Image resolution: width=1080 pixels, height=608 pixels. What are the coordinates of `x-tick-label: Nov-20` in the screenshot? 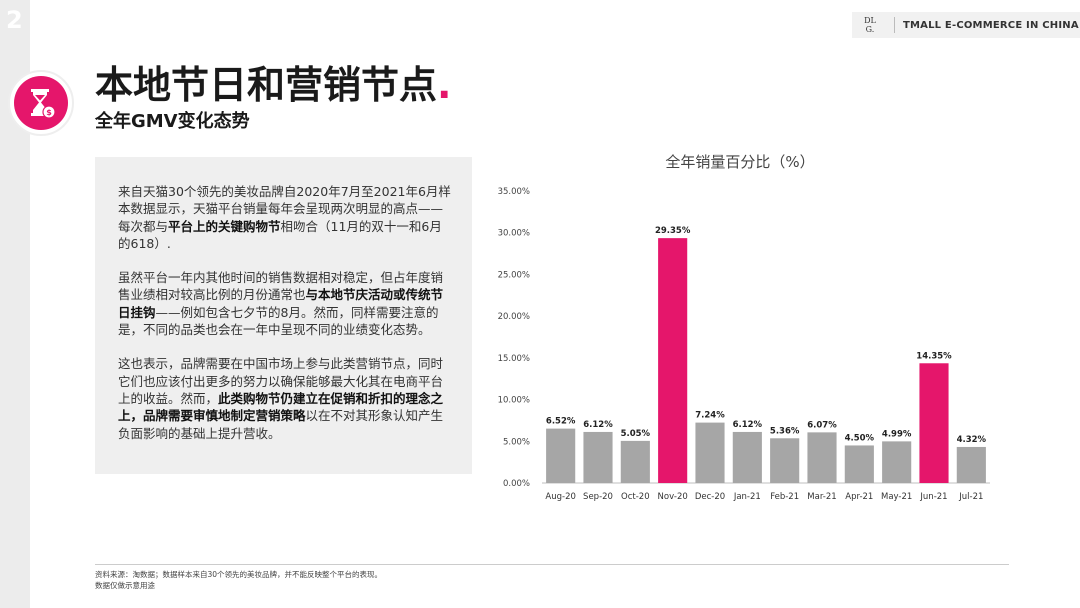 It's located at (673, 497).